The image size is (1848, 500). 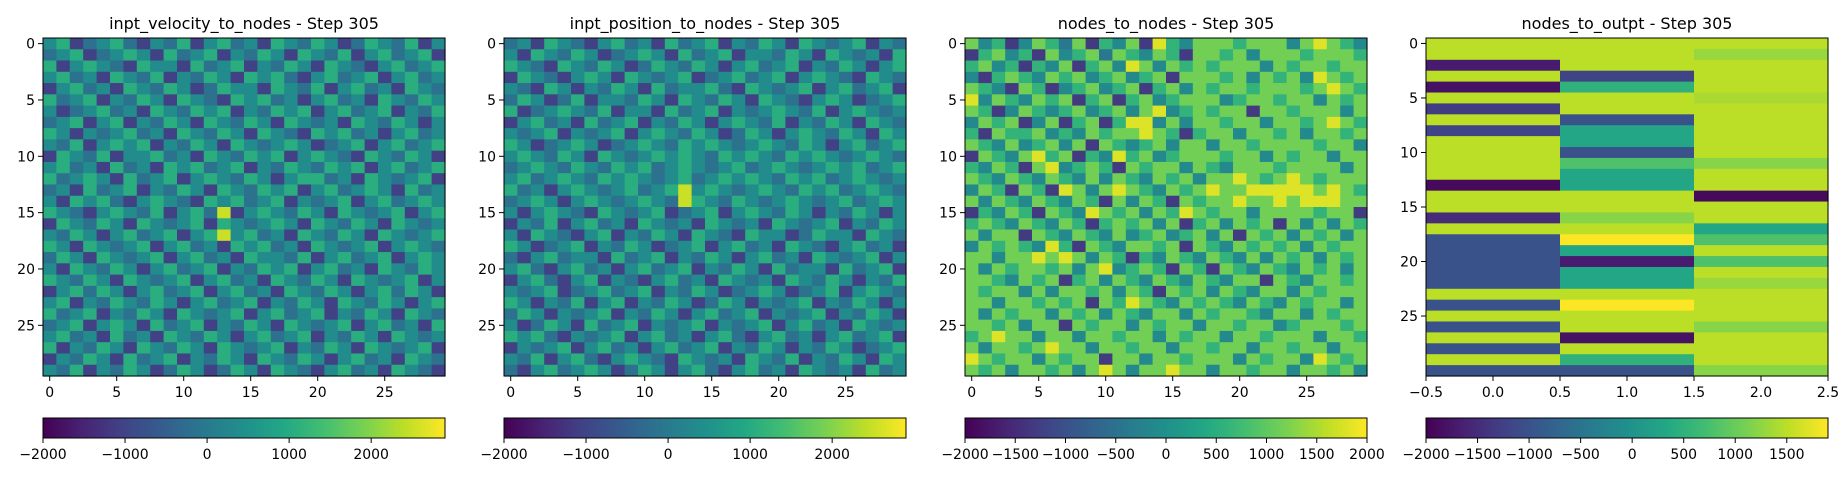 What do you see at coordinates (1694, 393) in the screenshot?
I see `x-tick-label: 1.5` at bounding box center [1694, 393].